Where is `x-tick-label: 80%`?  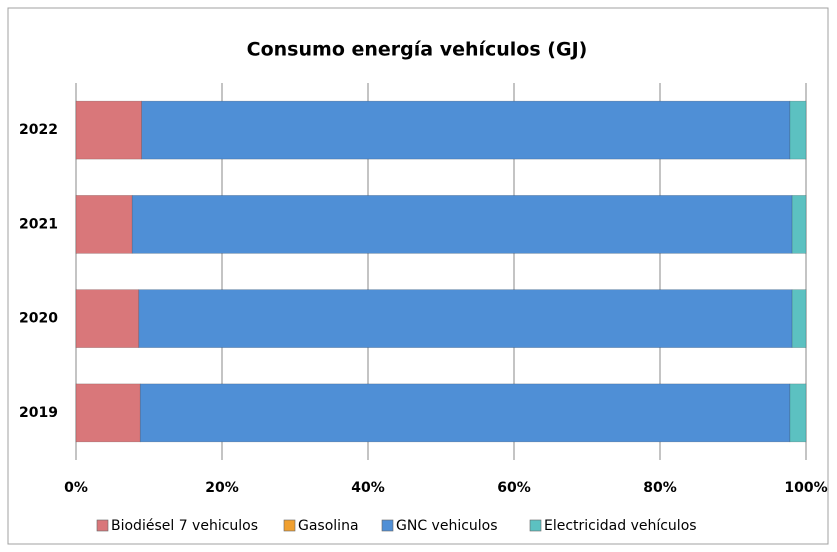
x-tick-label: 80% is located at coordinates (660, 488).